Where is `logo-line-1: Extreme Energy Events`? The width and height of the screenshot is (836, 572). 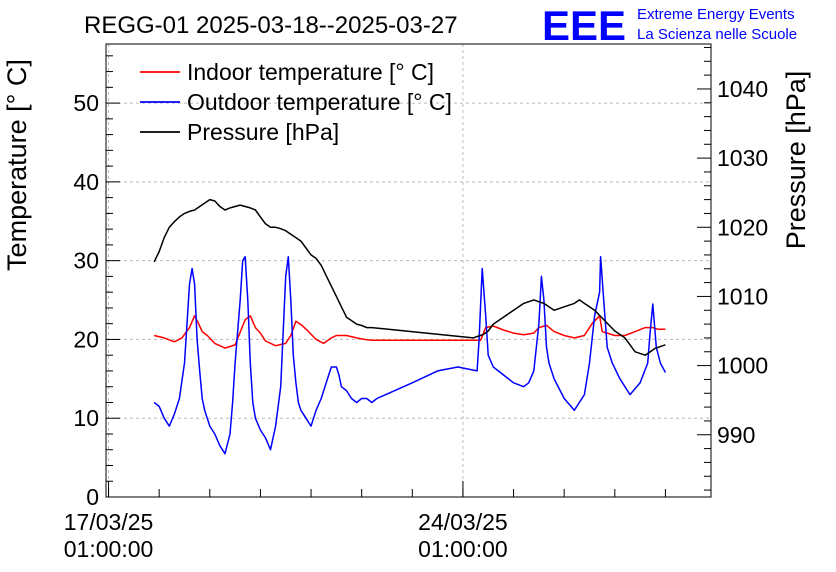 logo-line-1: Extreme Energy Events is located at coordinates (716, 14).